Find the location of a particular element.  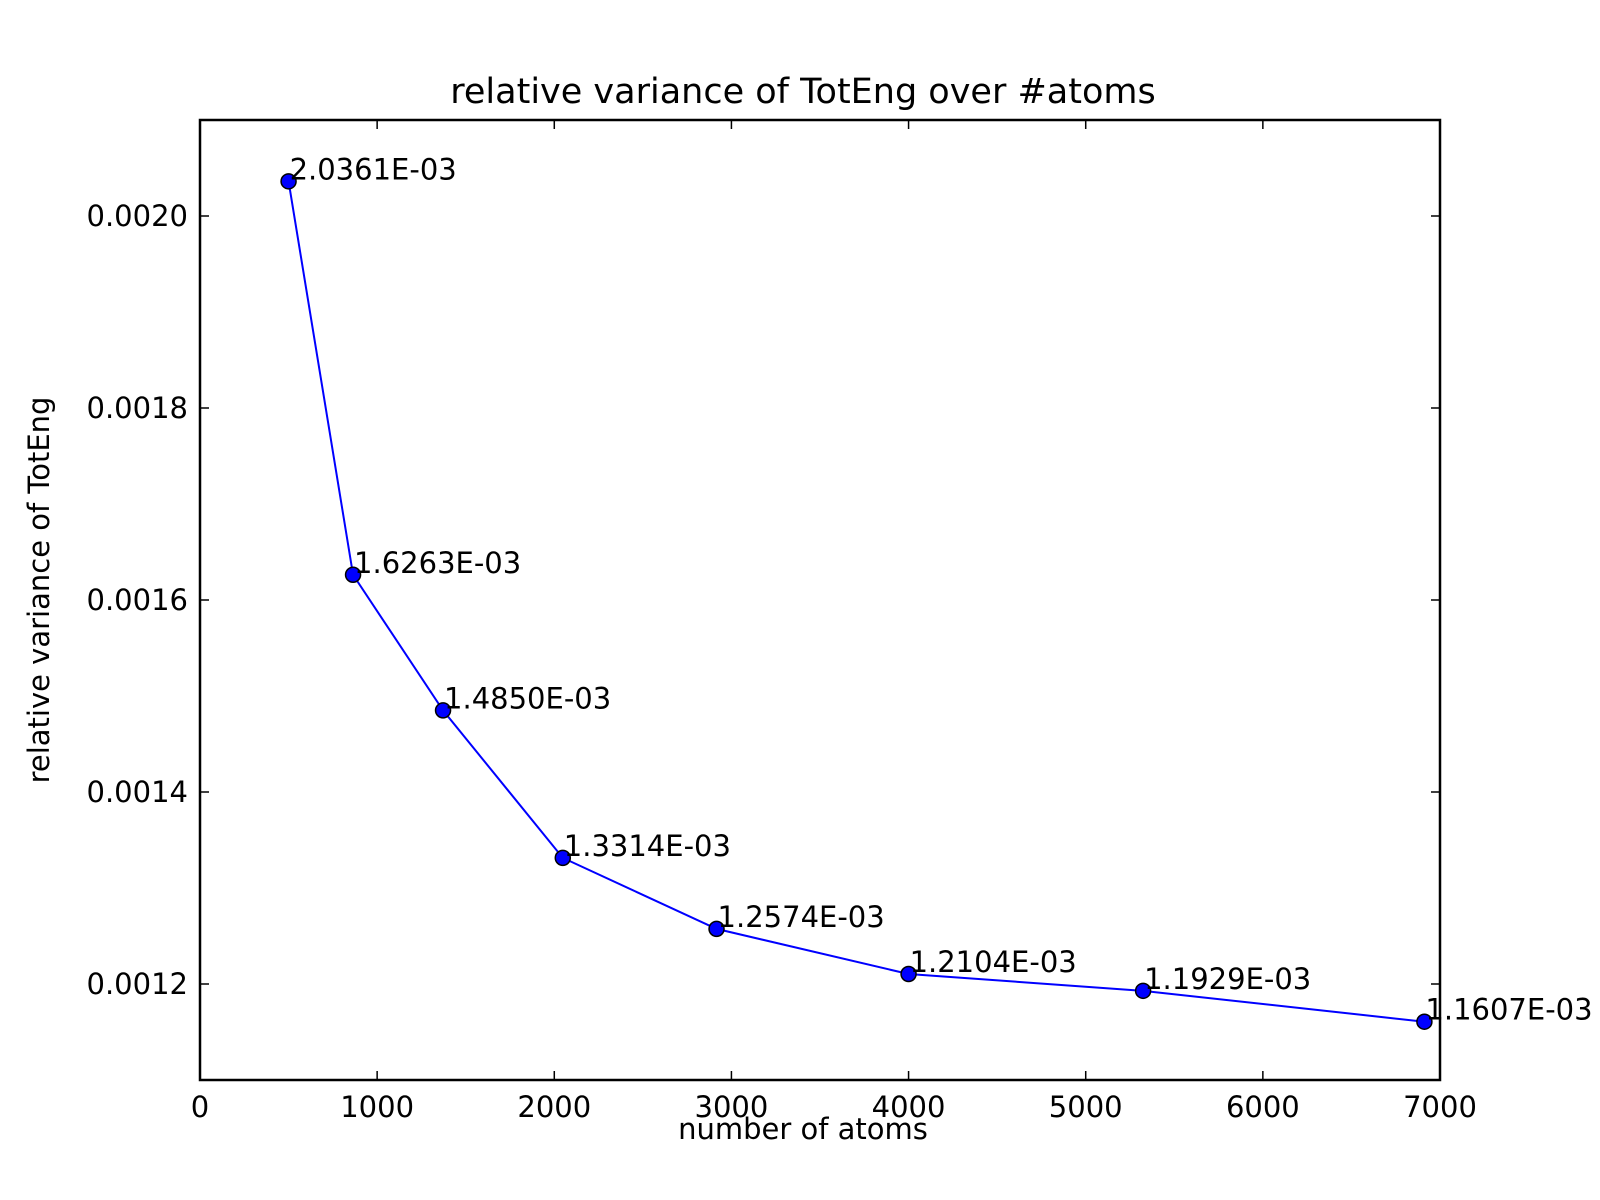

x-tick-label: 0 is located at coordinates (200, 1107).